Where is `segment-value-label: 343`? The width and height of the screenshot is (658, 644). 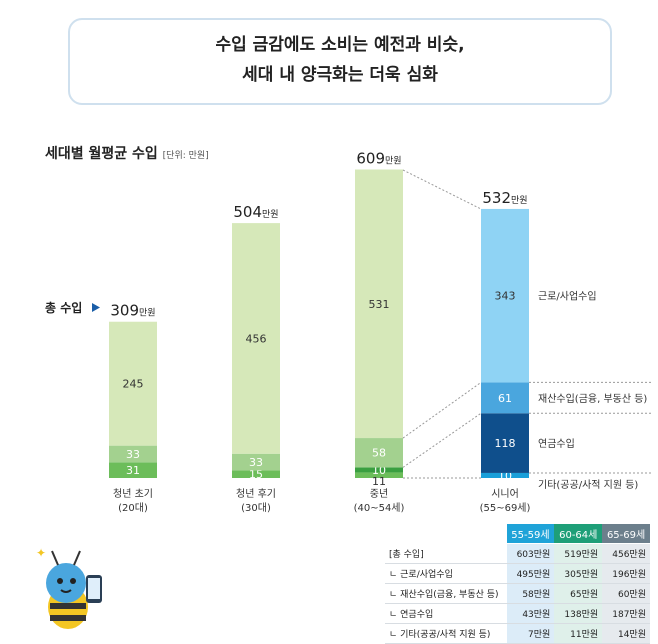
segment-value-label: 343 is located at coordinates (505, 296).